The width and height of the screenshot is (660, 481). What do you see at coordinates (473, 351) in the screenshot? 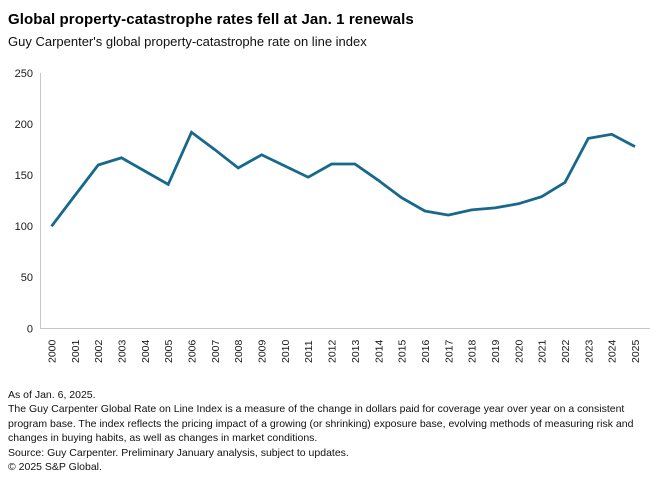
I see `x-axis-tick-label: 2018` at bounding box center [473, 351].